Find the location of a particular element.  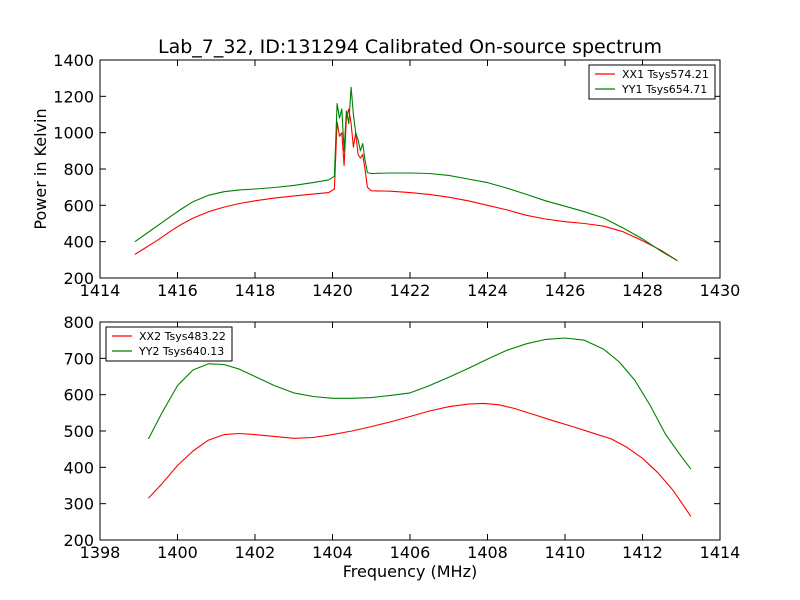

legend: XX1 Tsys574.21 YY1 Tsys654.71 is located at coordinates (652, 82).